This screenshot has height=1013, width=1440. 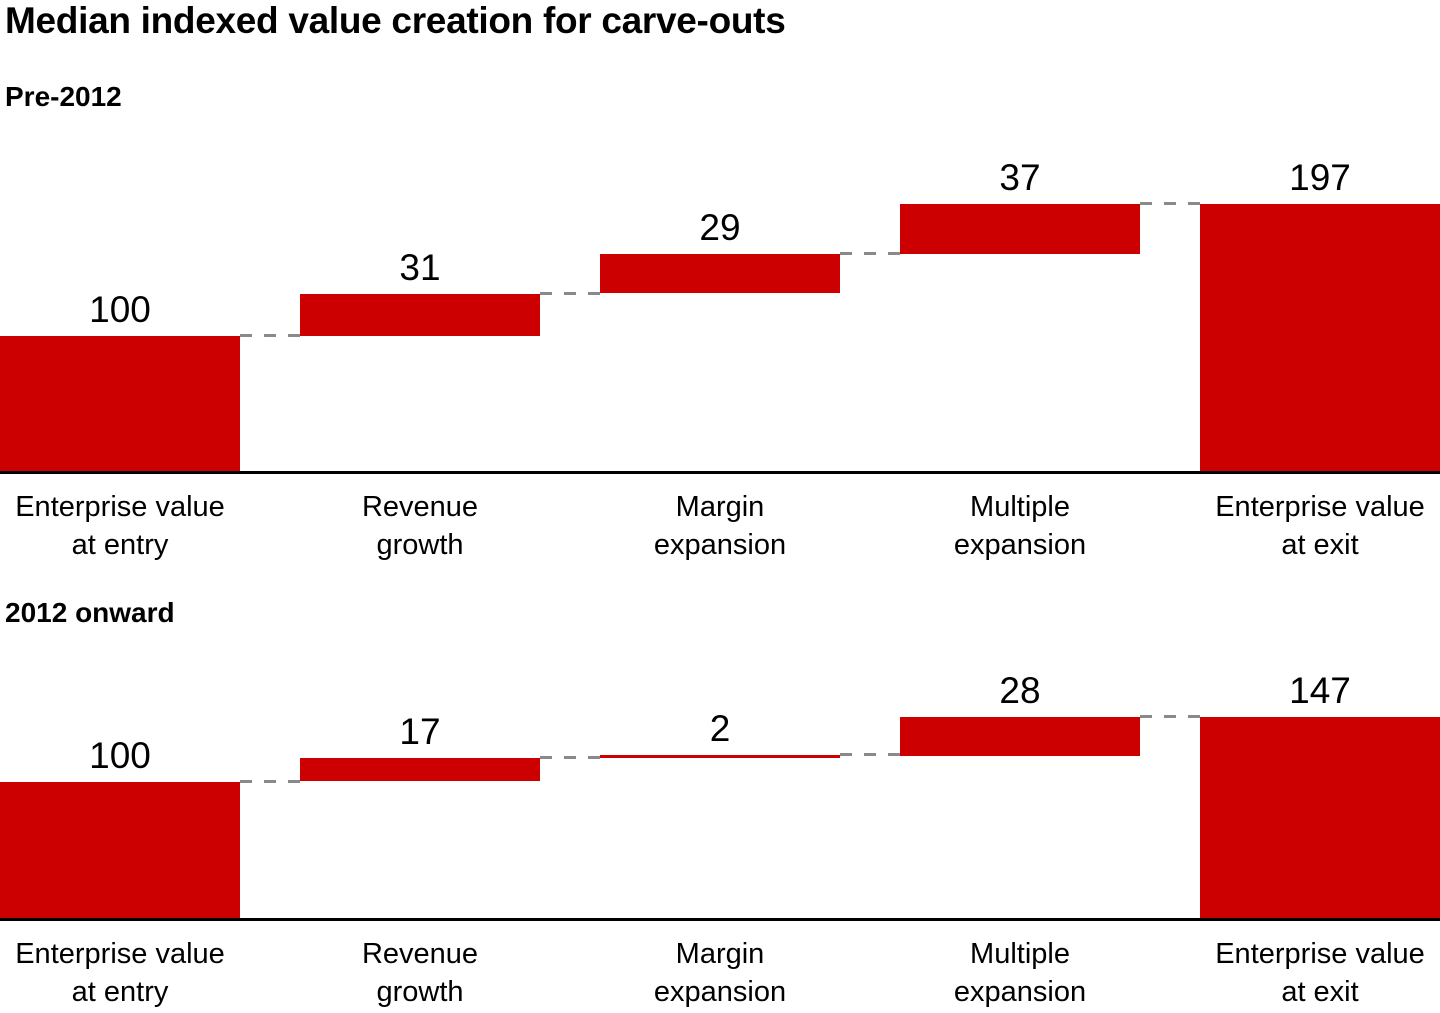 What do you see at coordinates (1020, 177) in the screenshot?
I see `value-label-multiple-expansion: 37` at bounding box center [1020, 177].